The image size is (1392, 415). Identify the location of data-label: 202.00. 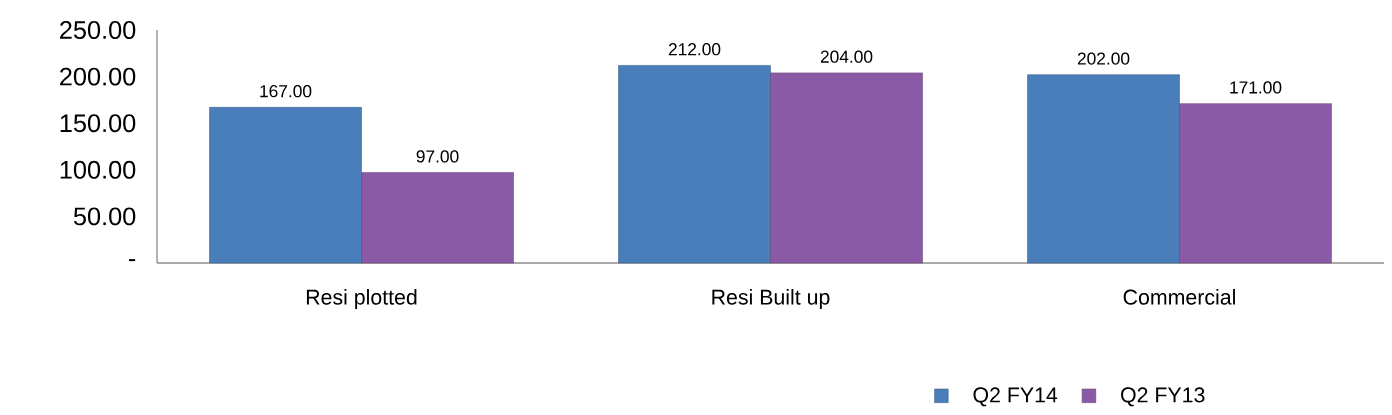
(1103, 58).